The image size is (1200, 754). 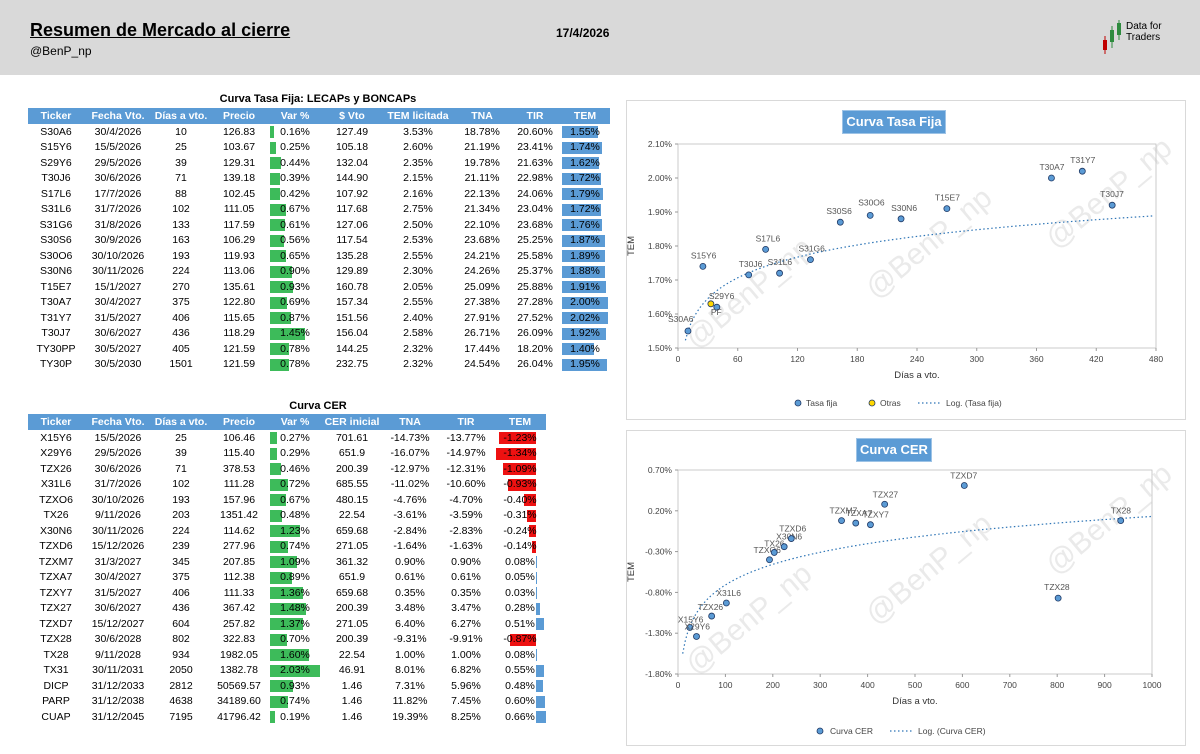 What do you see at coordinates (295, 334) in the screenshot?
I see `var-cell: 1.45%` at bounding box center [295, 334].